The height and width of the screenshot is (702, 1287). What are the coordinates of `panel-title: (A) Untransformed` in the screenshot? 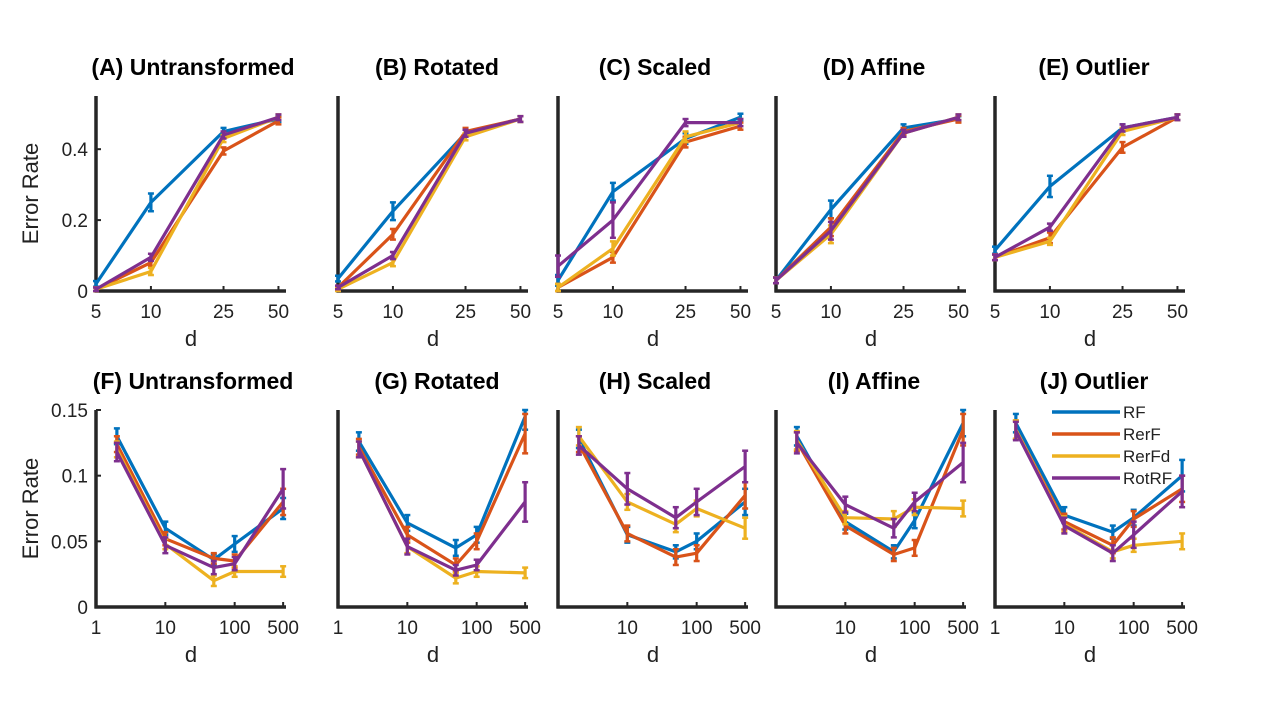 It's located at (192, 67).